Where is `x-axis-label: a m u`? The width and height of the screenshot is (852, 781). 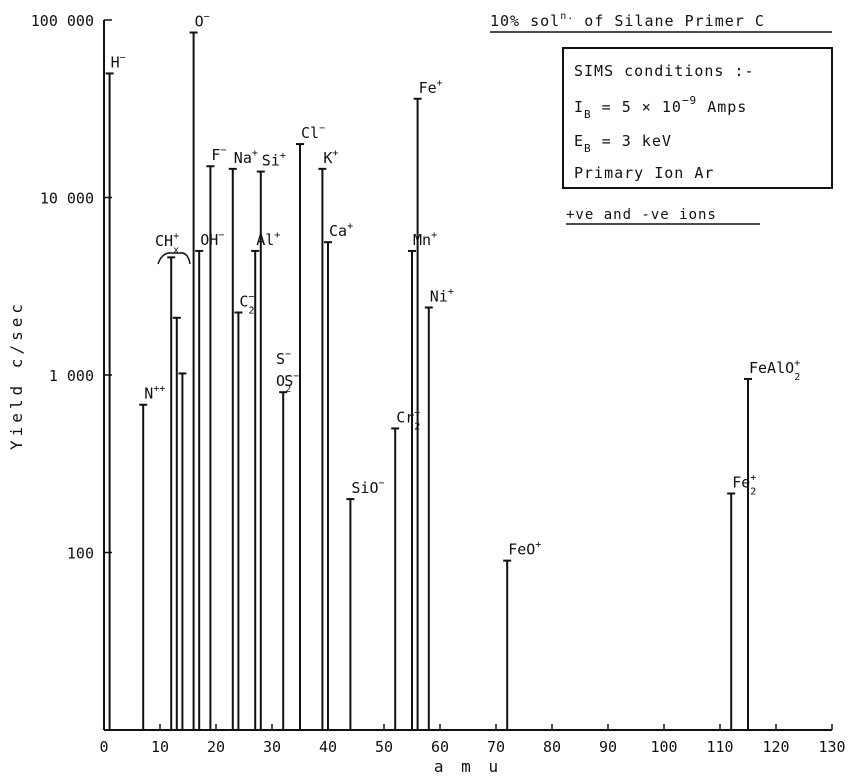 x-axis-label: a m u is located at coordinates (468, 766).